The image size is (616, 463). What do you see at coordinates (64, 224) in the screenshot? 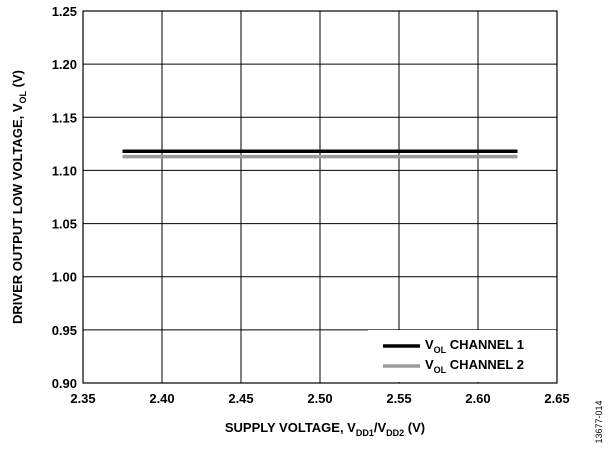
I see `y-tick-label: 1.05` at bounding box center [64, 224].